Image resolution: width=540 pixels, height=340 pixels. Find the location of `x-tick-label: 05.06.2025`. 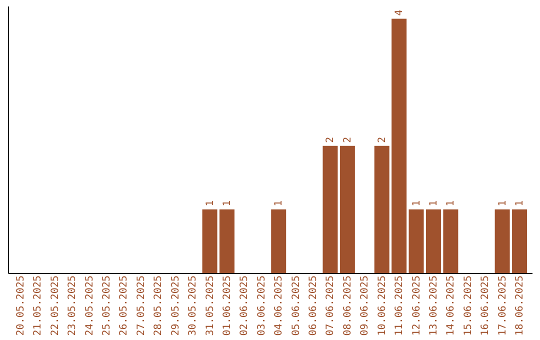

x-tick-label: 05.06.2025 is located at coordinates (296, 306).